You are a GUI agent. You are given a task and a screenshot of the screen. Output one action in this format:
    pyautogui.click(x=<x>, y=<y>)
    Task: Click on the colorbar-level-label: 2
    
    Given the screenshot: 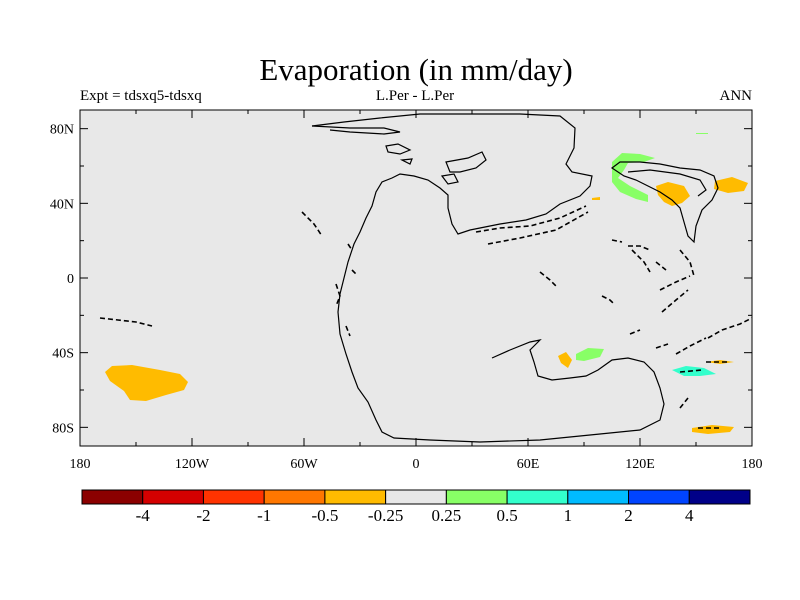 What is the action you would take?
    pyautogui.click(x=628, y=515)
    